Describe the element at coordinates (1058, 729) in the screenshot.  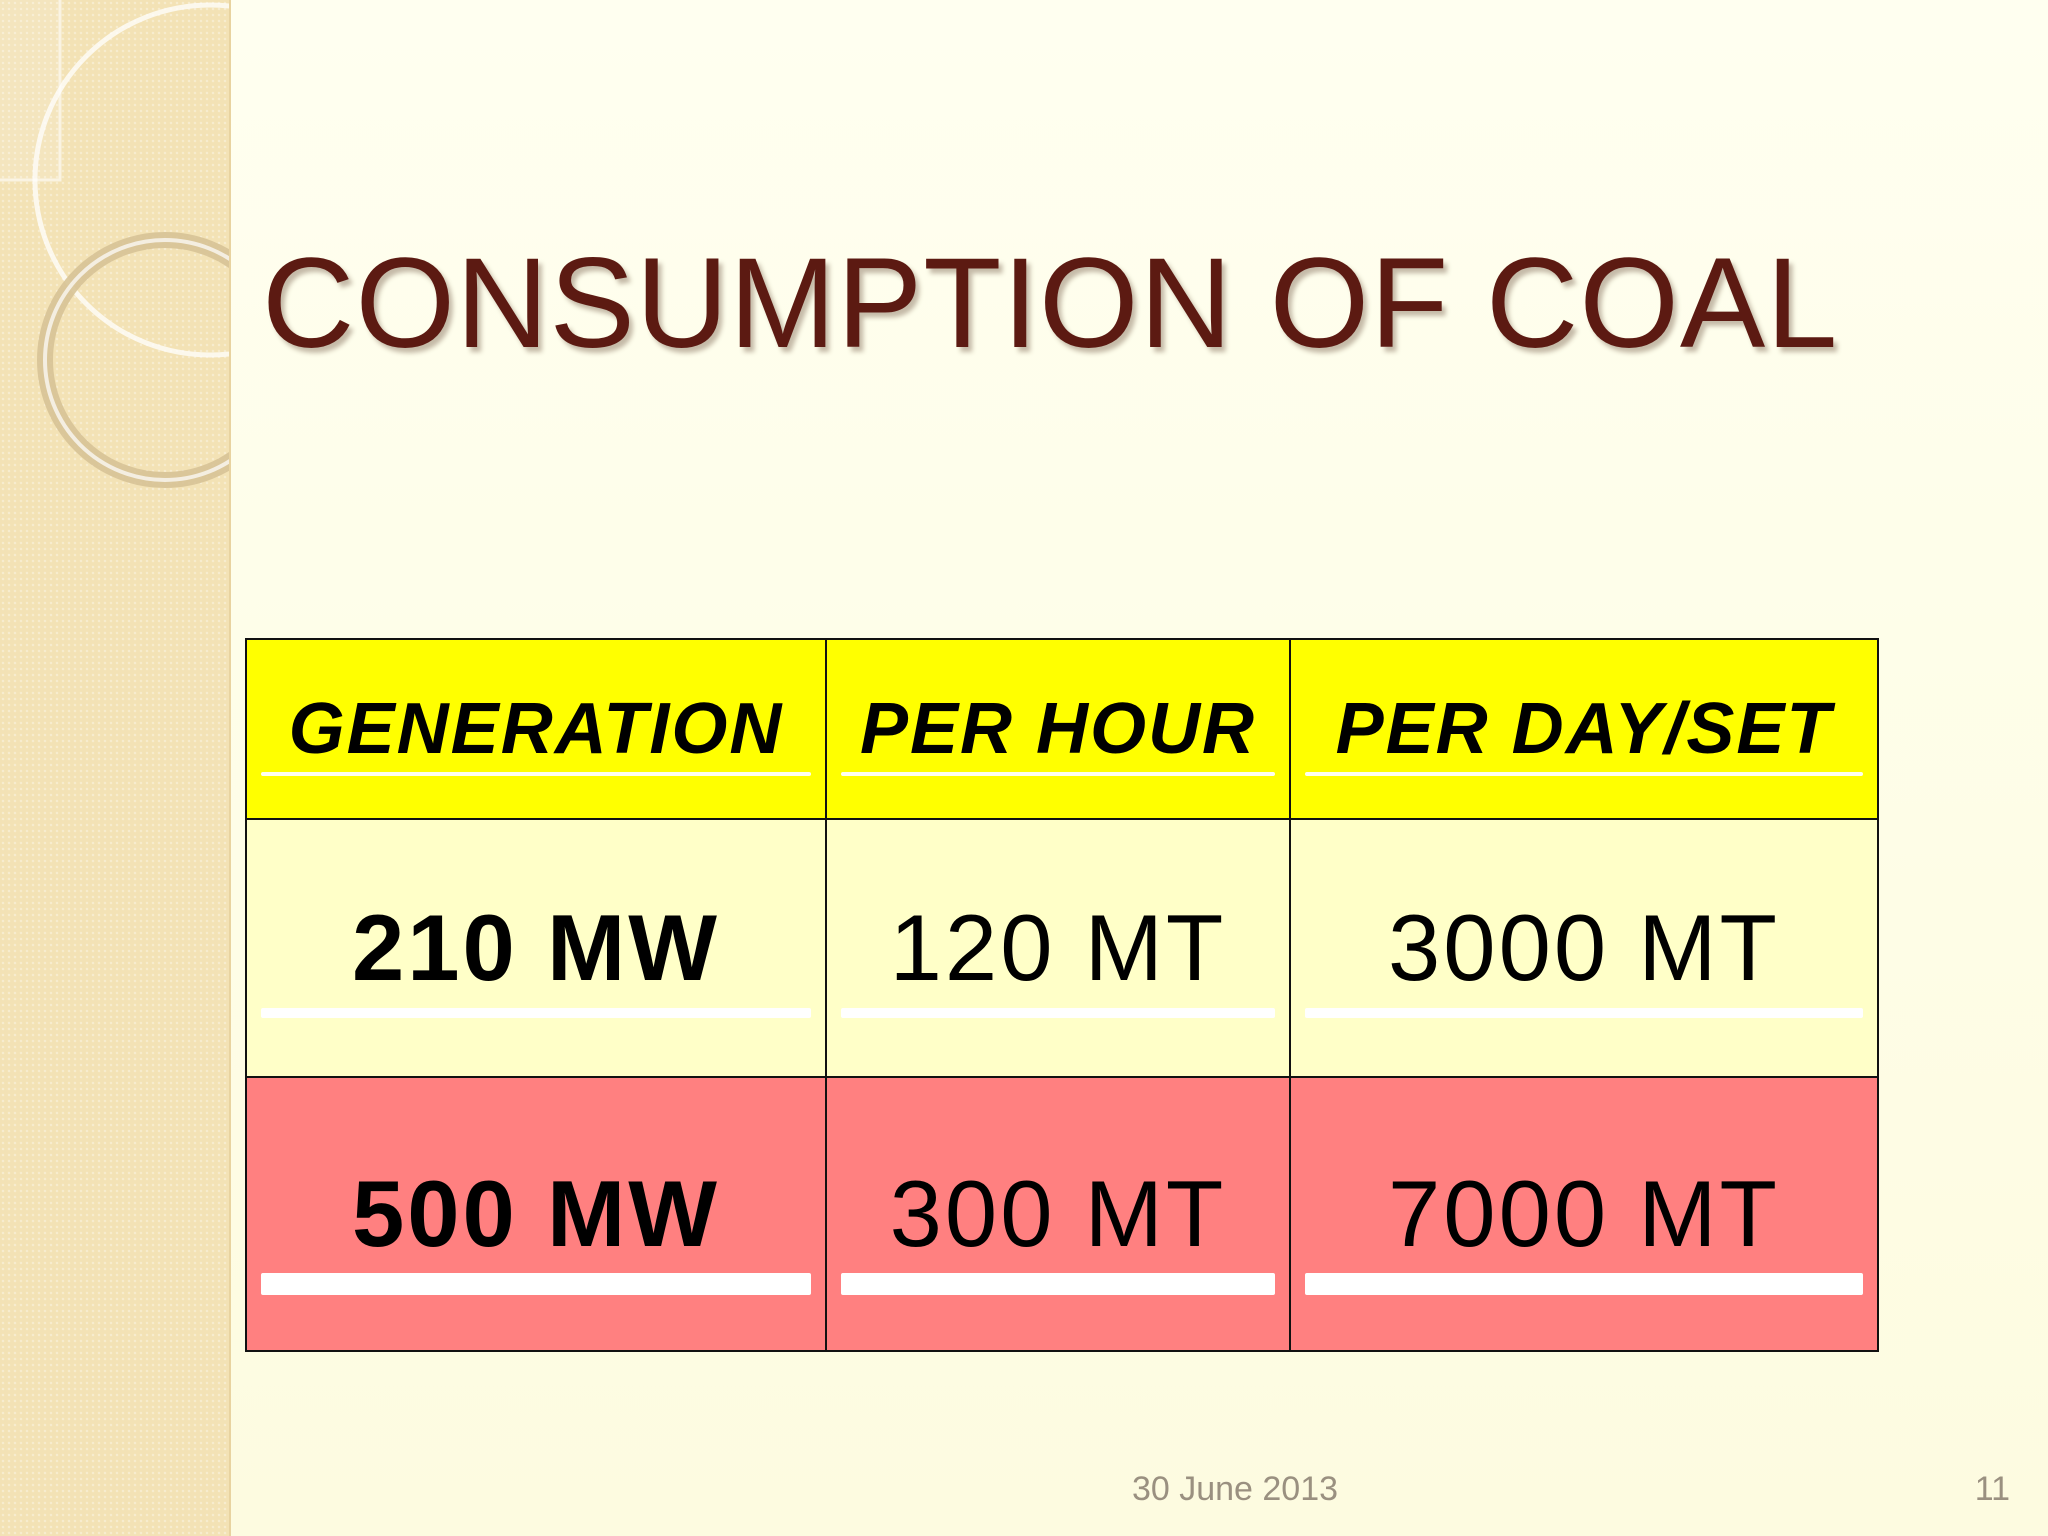
I see `header-per-hour: PER HOUR` at that location.